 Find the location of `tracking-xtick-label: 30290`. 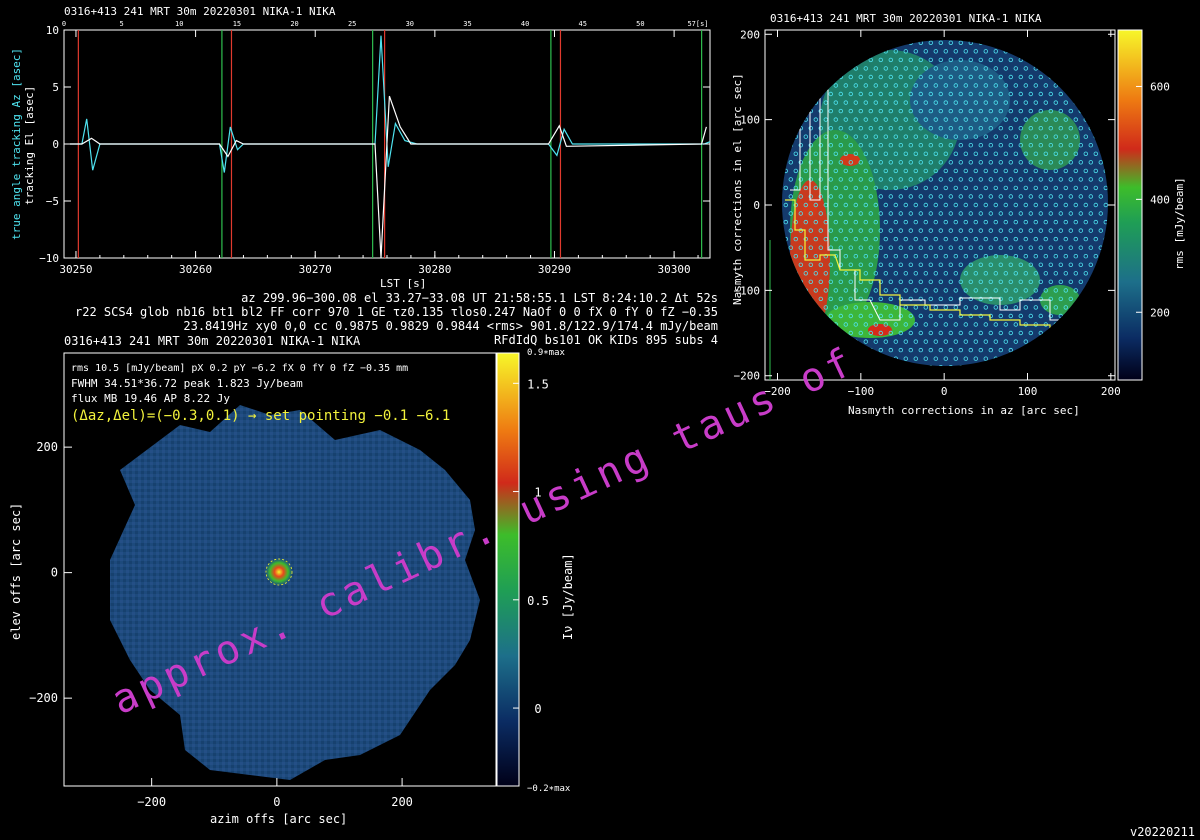

tracking-xtick-label: 30290 is located at coordinates (554, 269).